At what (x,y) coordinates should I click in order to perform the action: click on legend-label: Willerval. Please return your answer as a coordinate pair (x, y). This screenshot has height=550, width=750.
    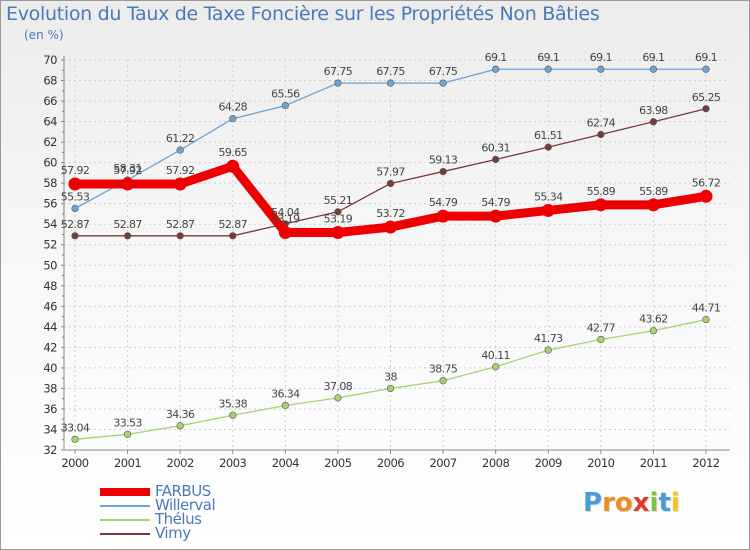
    Looking at the image, I should click on (185, 505).